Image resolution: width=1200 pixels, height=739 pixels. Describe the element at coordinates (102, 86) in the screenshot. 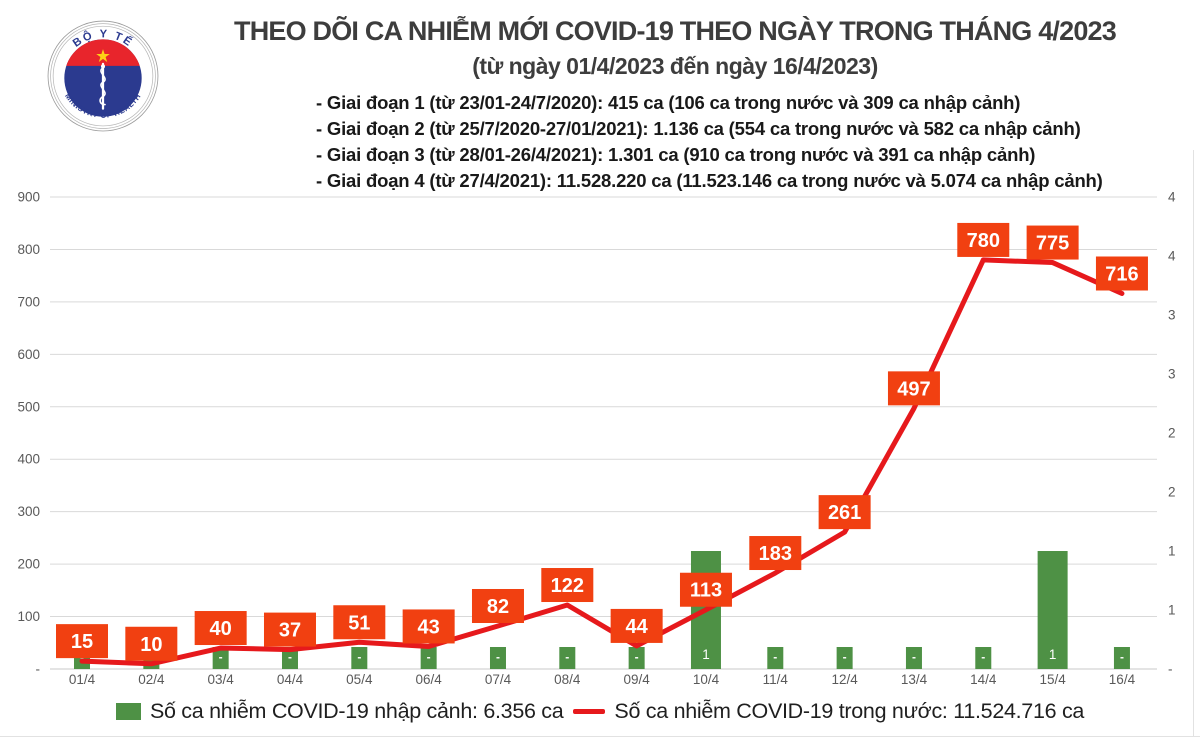

I see `logo-staff-snake-icon` at that location.